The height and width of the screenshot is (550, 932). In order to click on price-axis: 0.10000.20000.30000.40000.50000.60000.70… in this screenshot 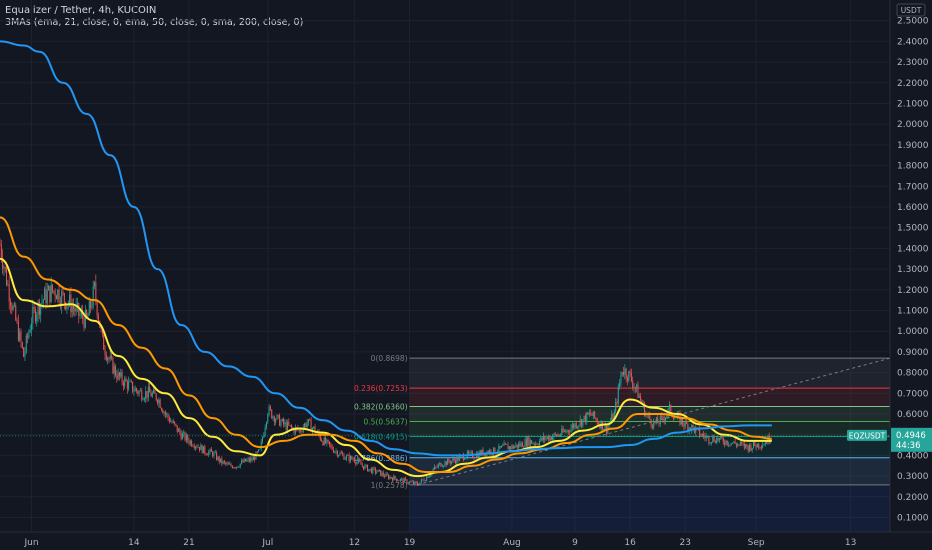, I will do `click(910, 266)`.